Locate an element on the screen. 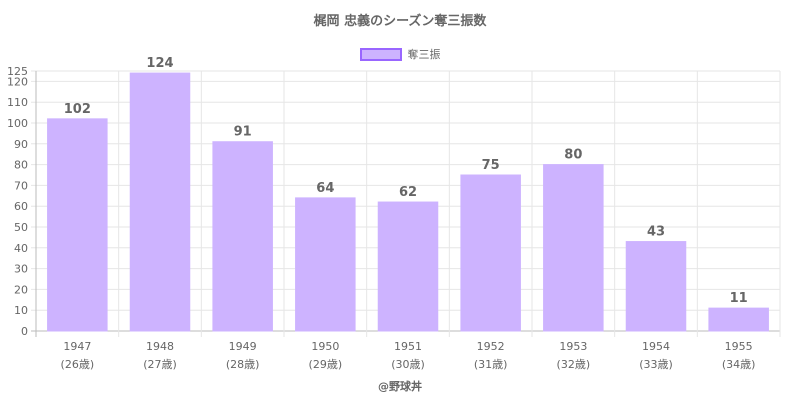 The height and width of the screenshot is (400, 800). y-tick-label: 10 is located at coordinates (21, 310).